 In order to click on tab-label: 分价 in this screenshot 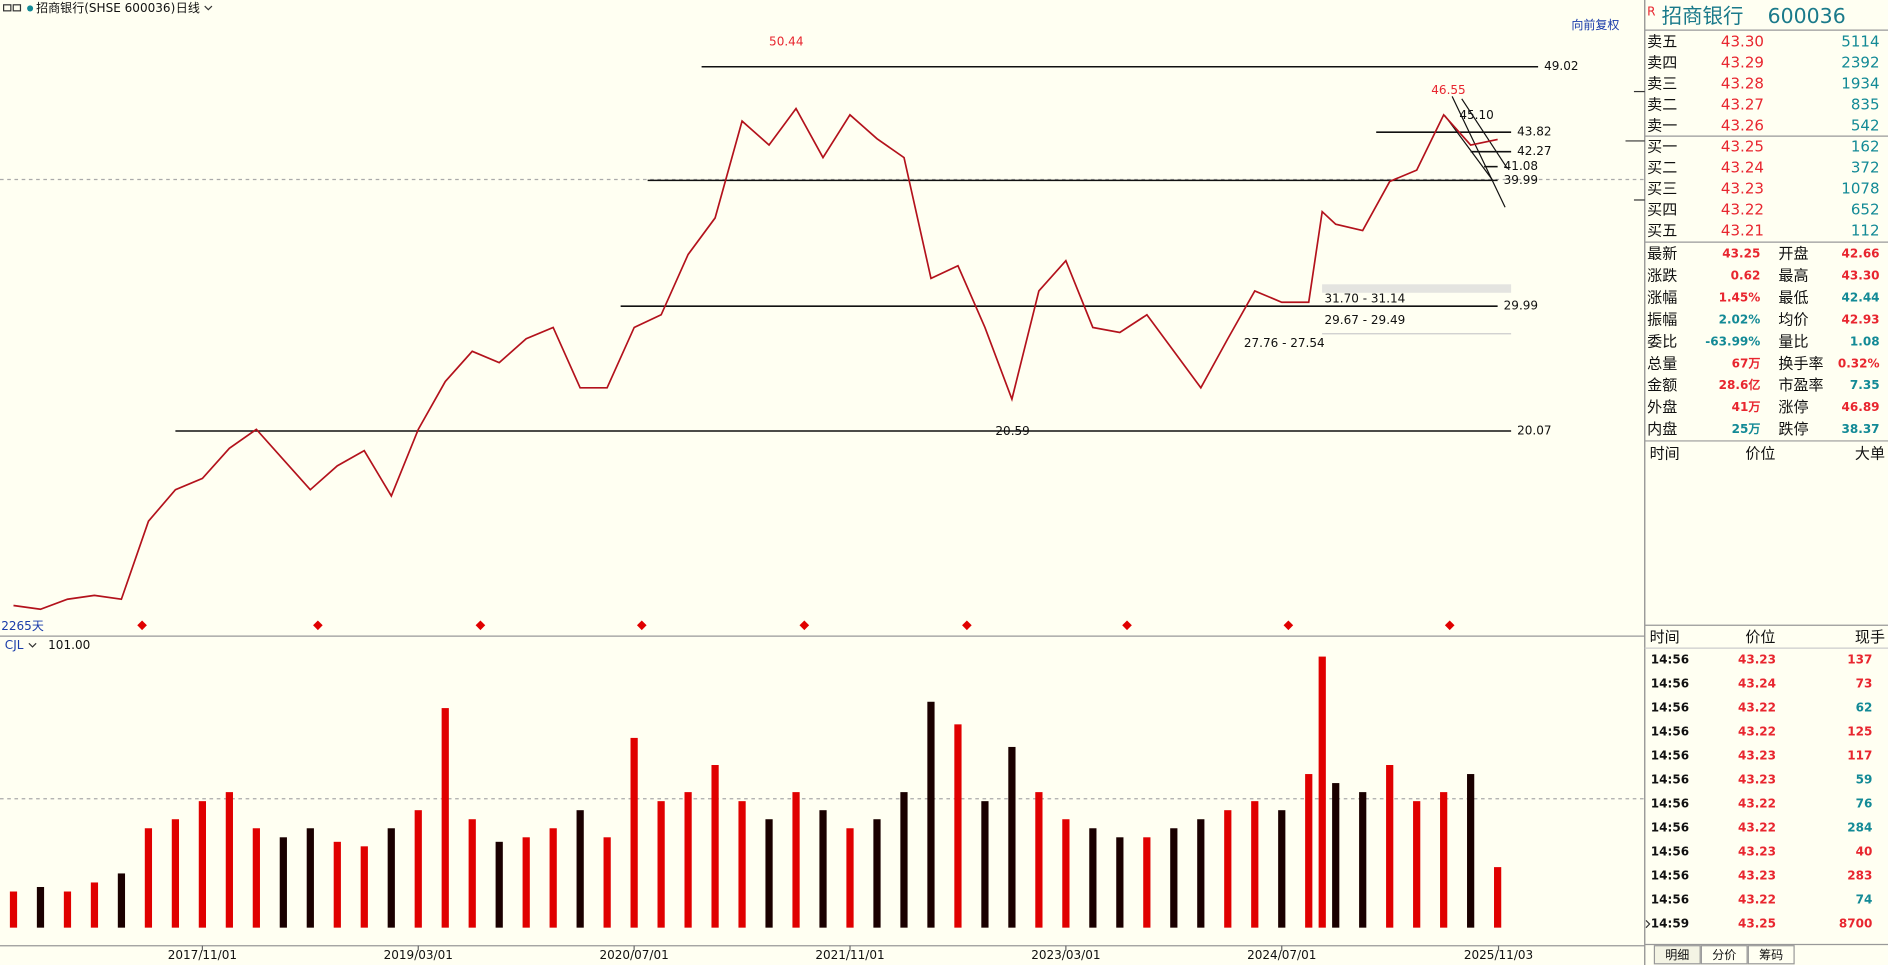, I will do `click(1724, 955)`.